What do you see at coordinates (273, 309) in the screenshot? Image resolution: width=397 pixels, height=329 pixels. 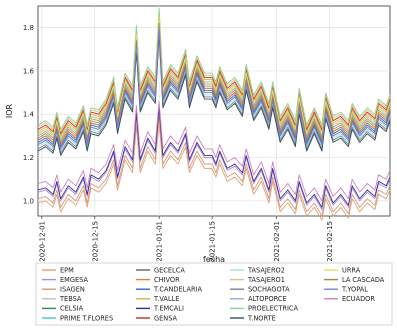 I see `legend-entry: PROELECTRICA` at bounding box center [273, 309].